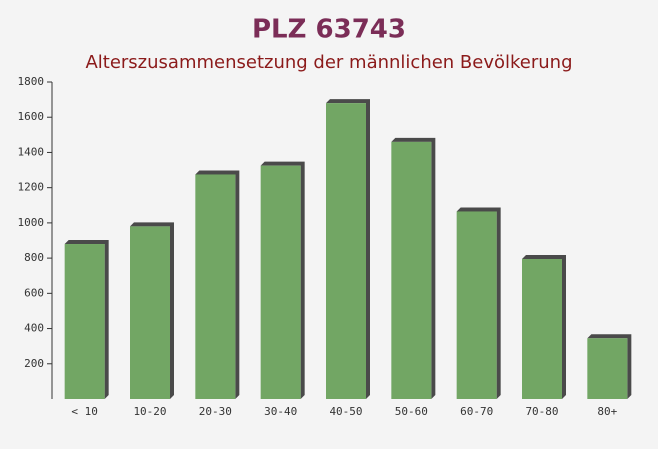 The height and width of the screenshot is (449, 658). Describe the element at coordinates (345, 411) in the screenshot. I see `x-tick-label: 40-50` at that location.